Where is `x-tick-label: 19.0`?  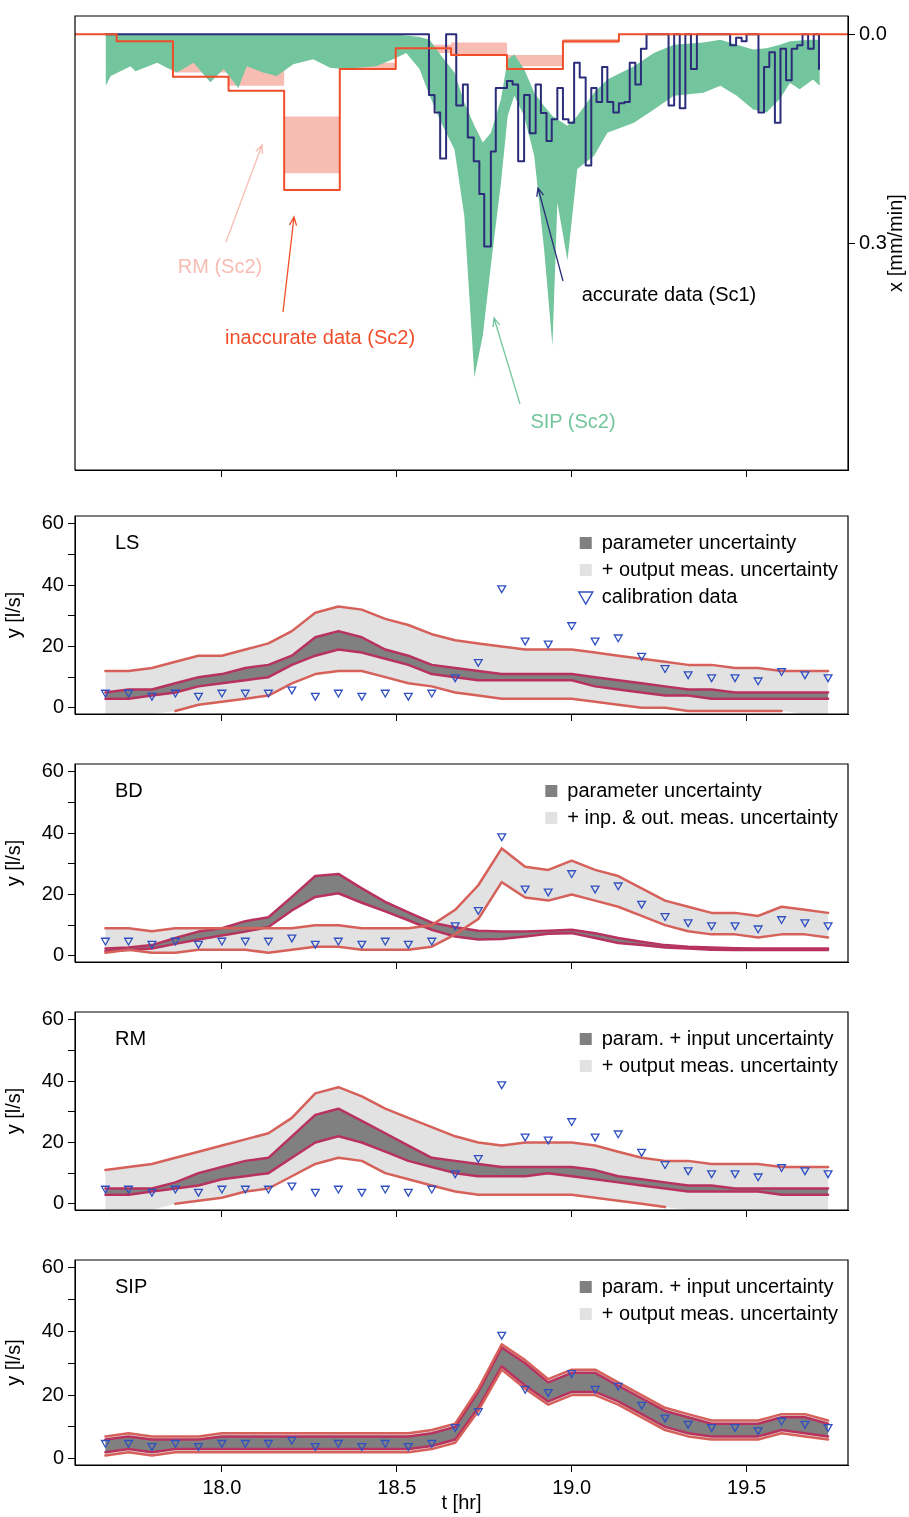 x-tick-label: 19.0 is located at coordinates (572, 1486).